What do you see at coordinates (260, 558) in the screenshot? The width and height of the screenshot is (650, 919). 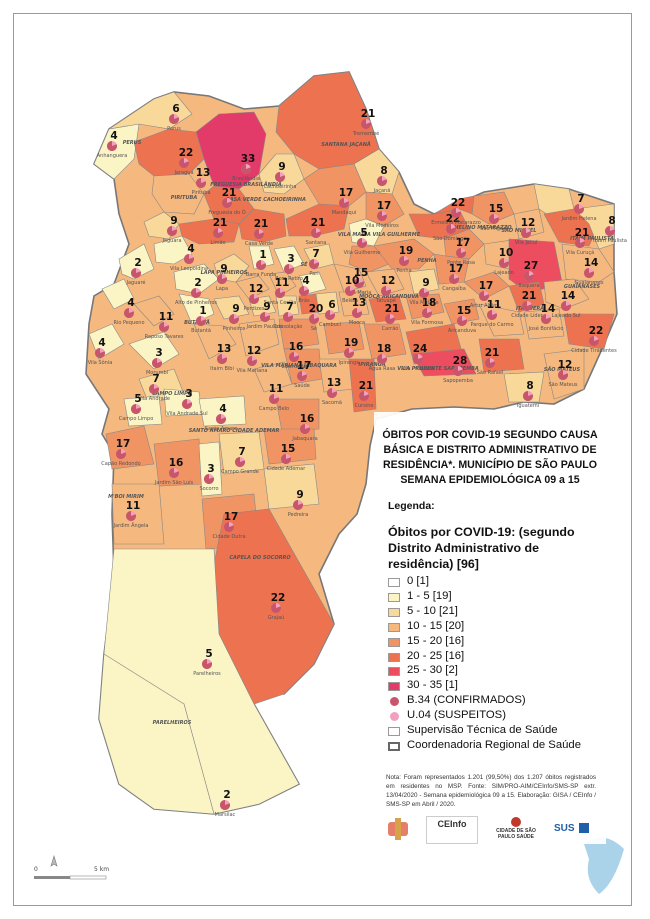 I see `region-label: CAPELA DO SOCORRO` at bounding box center [260, 558].